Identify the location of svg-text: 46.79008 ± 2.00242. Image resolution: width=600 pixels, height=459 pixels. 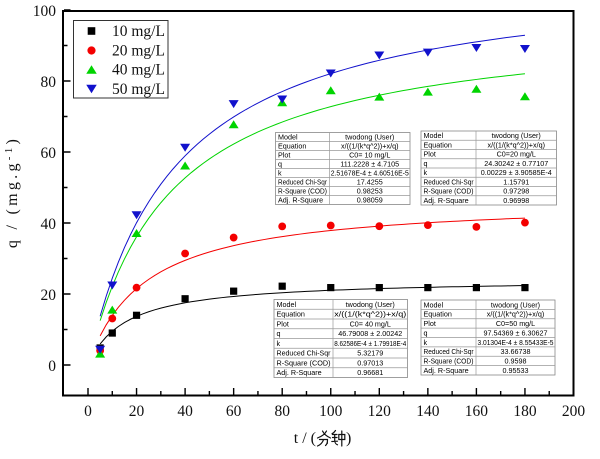
(370, 333).